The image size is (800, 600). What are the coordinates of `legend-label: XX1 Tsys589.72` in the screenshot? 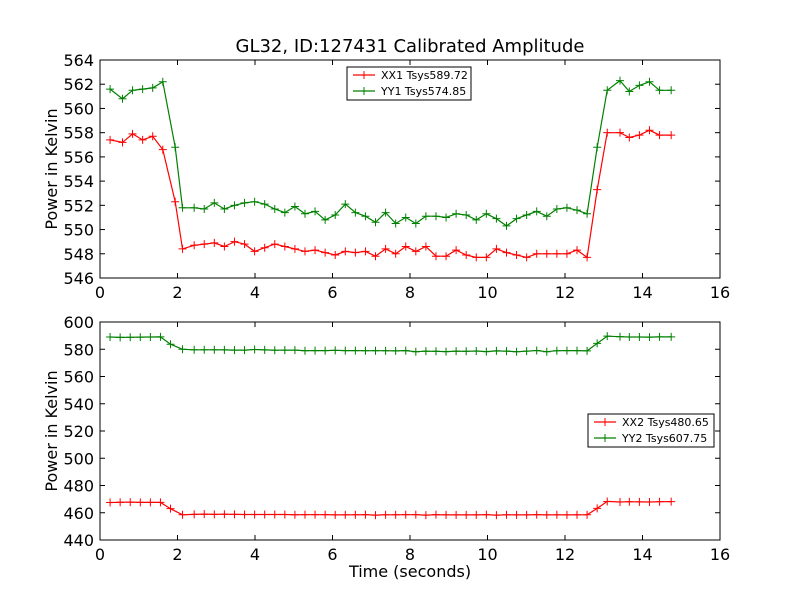 It's located at (424, 75).